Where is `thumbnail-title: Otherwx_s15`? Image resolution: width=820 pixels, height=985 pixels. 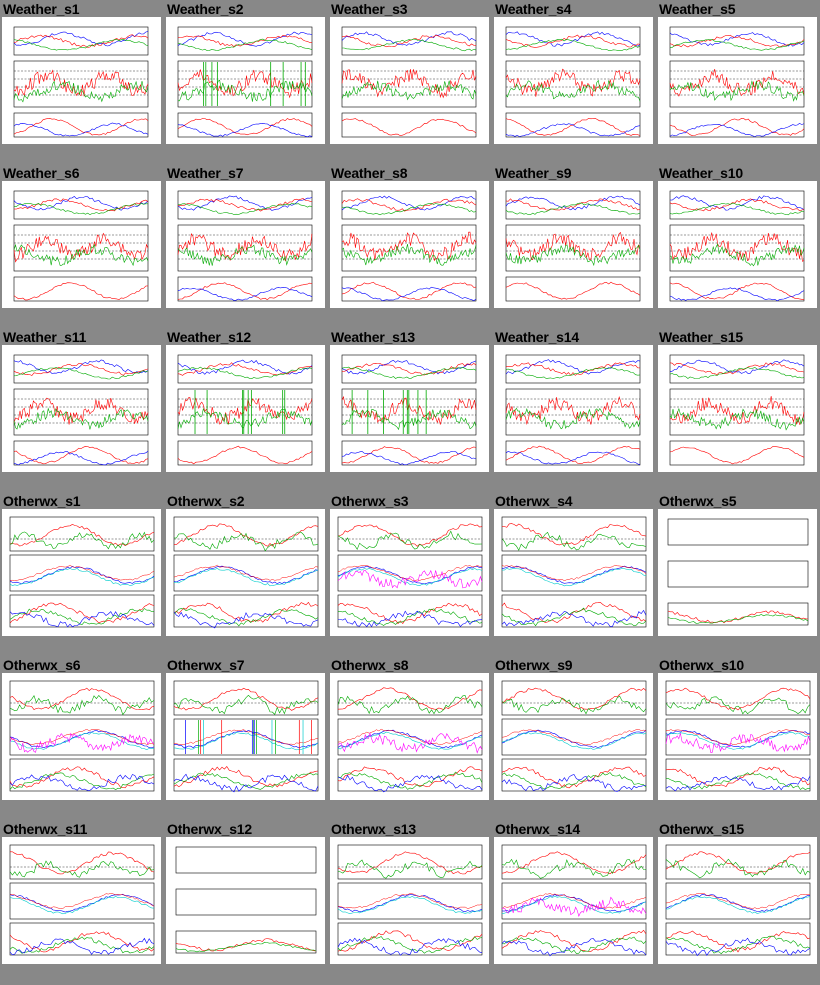
thumbnail-title: Otherwx_s15 is located at coordinates (701, 829).